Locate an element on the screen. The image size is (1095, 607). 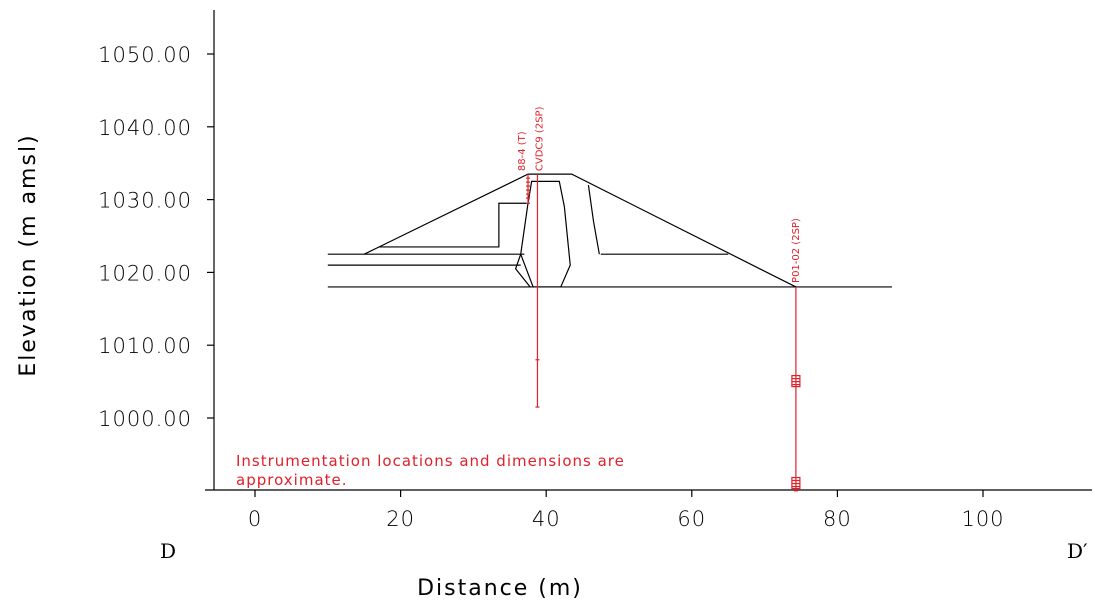
section-label-right: D′ is located at coordinates (1077, 551).